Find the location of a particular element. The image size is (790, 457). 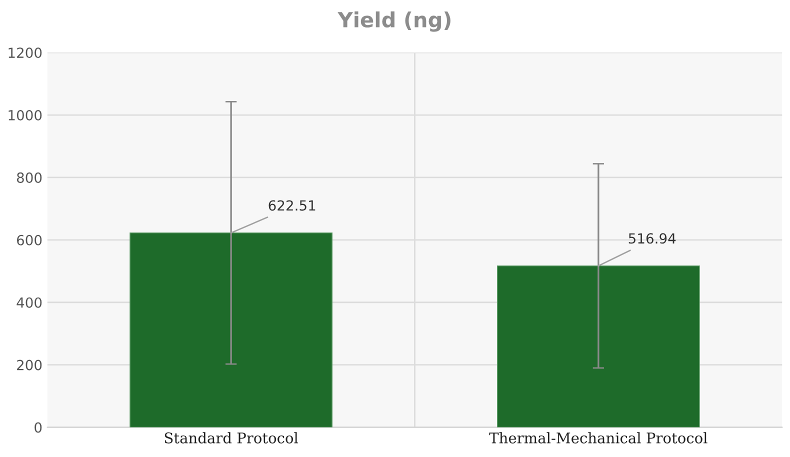

x-tick-label: Thermal-Mechanical Protocol is located at coordinates (598, 438).